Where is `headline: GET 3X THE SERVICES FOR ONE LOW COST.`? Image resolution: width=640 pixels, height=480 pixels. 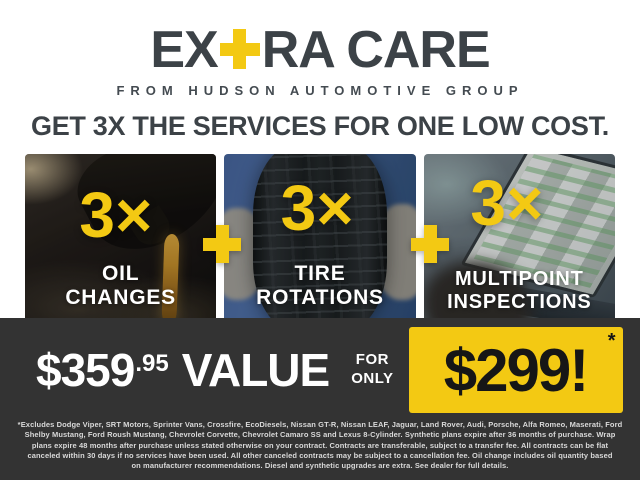 headline: GET 3X THE SERVICES FOR ONE LOW COST. is located at coordinates (320, 126).